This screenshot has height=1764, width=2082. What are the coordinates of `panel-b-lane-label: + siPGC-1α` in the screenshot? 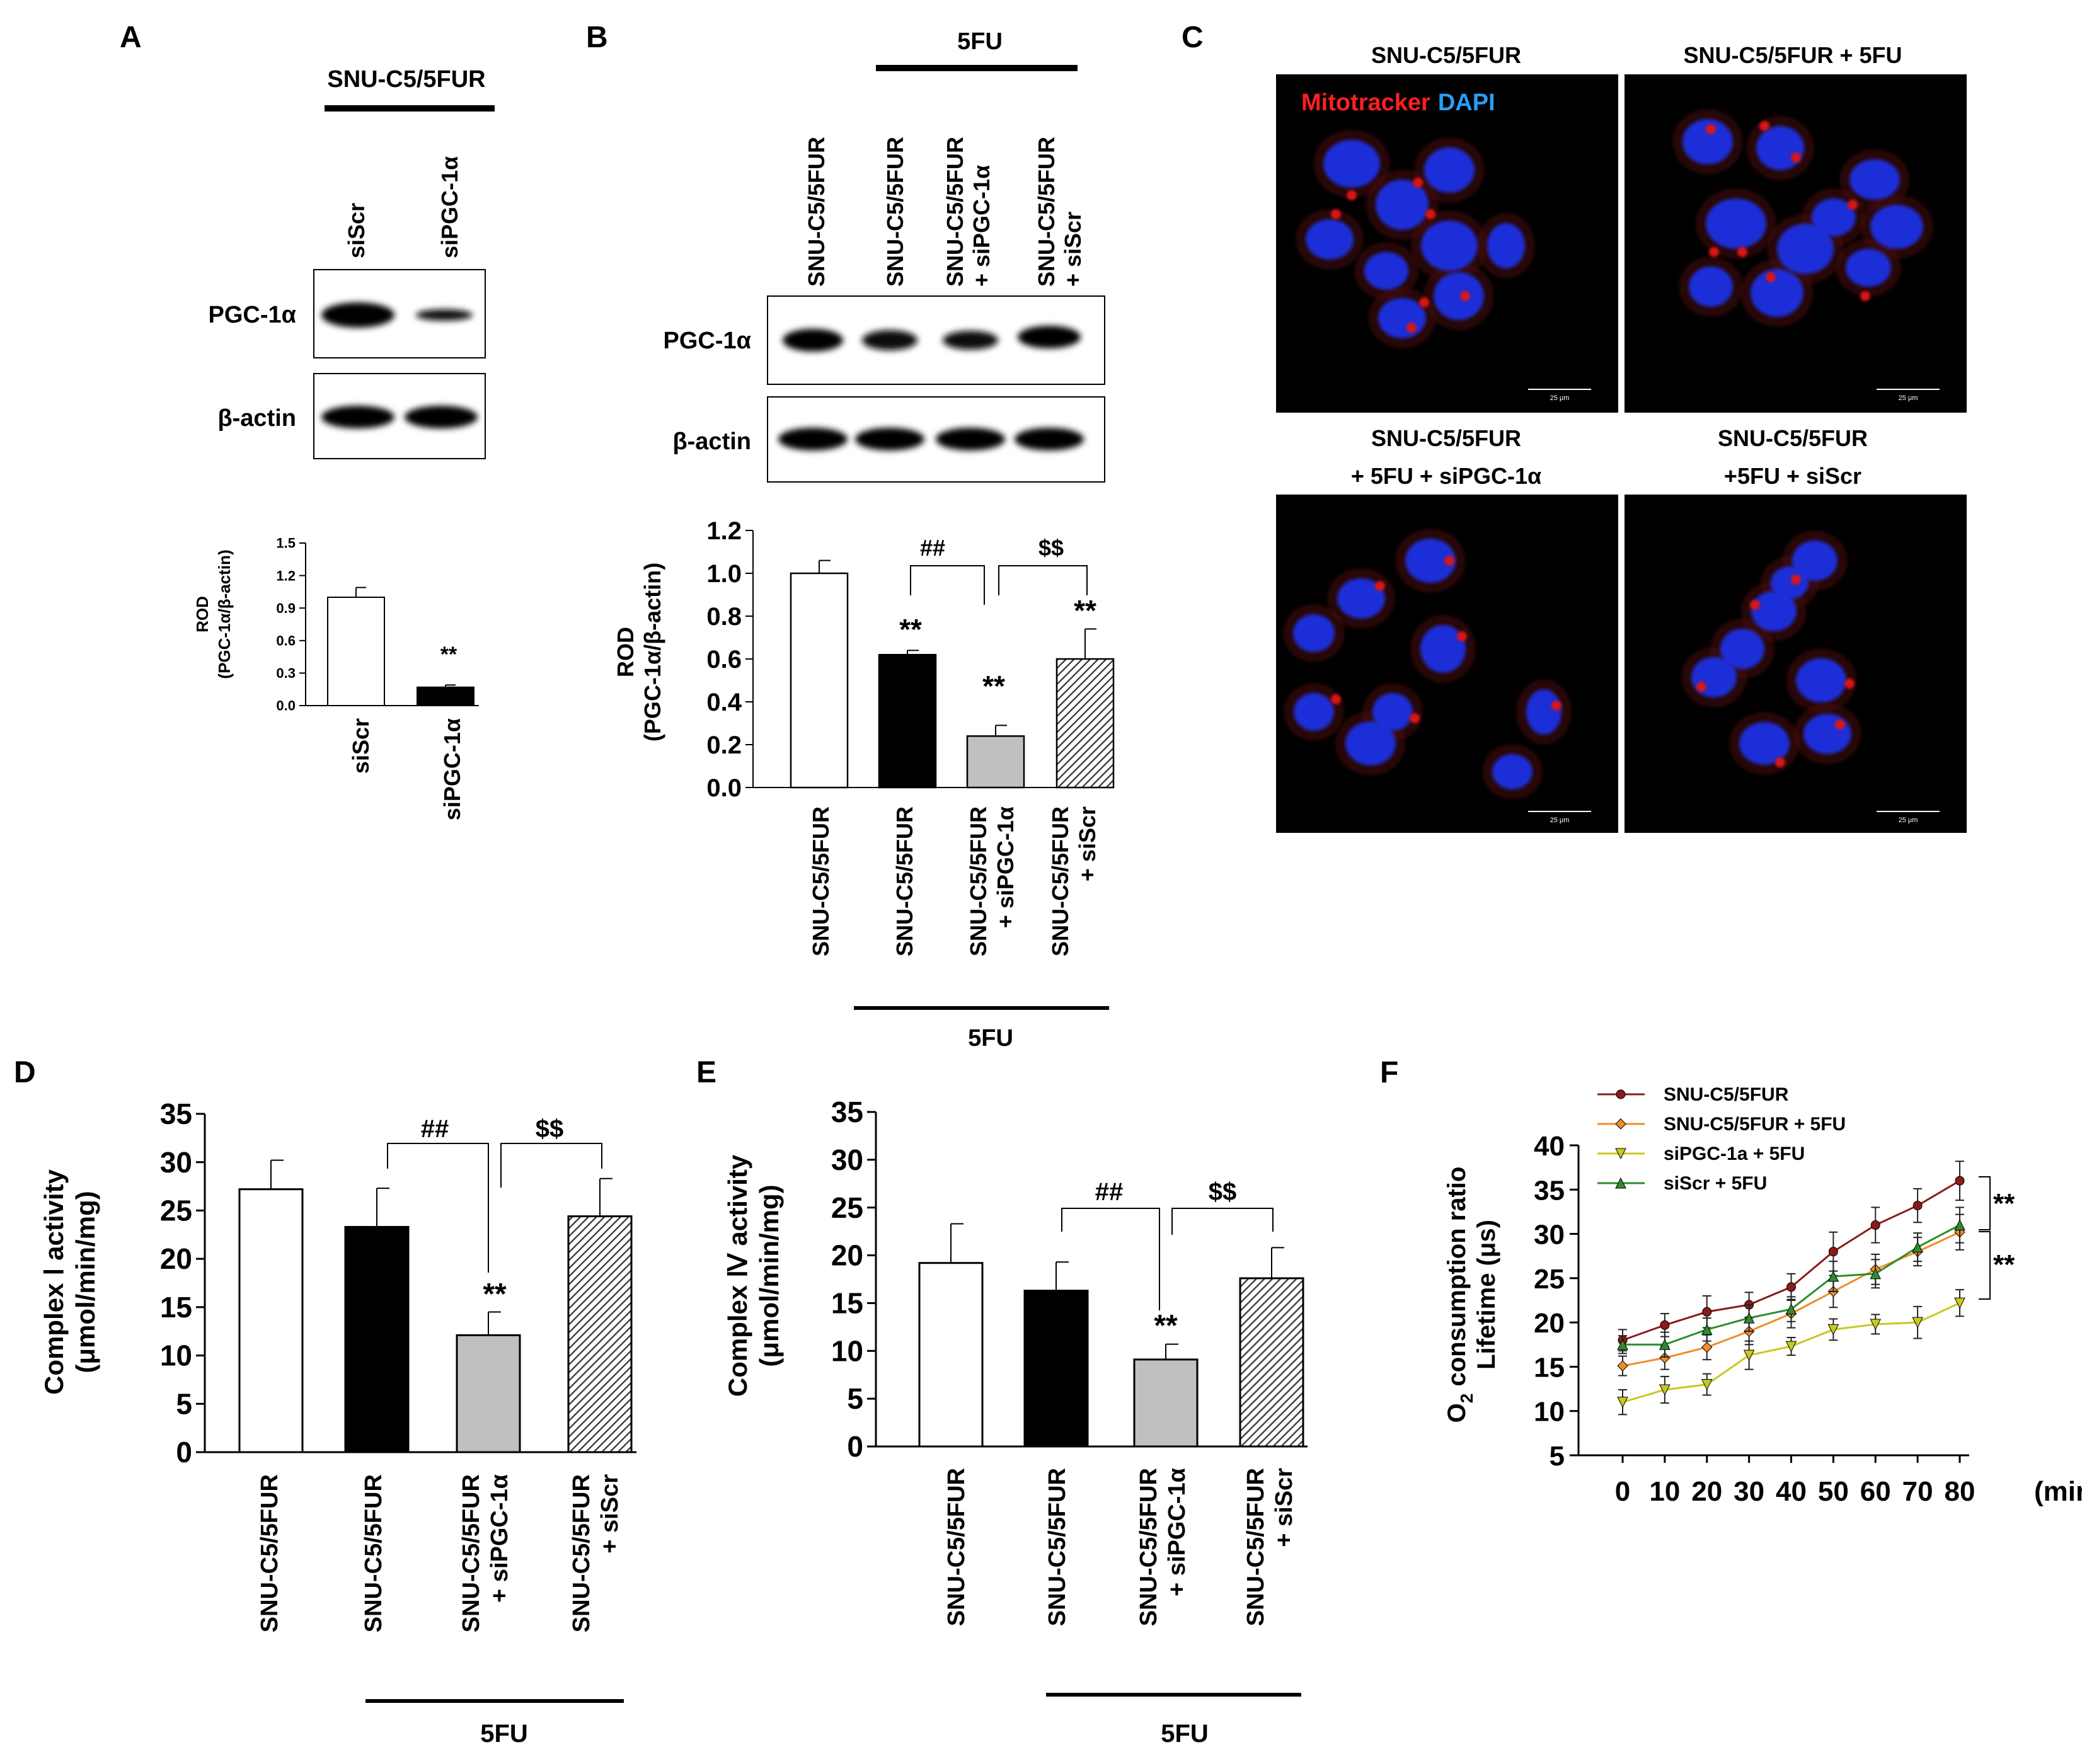 It's located at (981, 226).